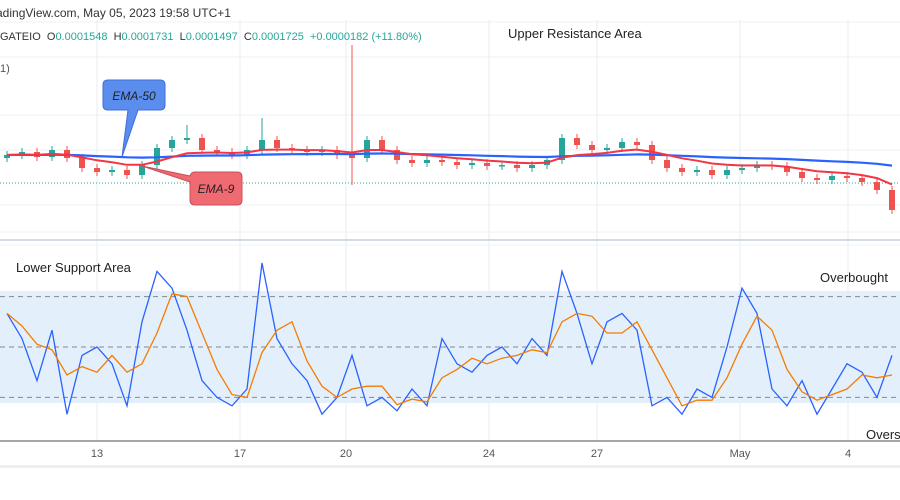 This screenshot has height=500, width=900. I want to click on low-label: L, so click(182, 37).